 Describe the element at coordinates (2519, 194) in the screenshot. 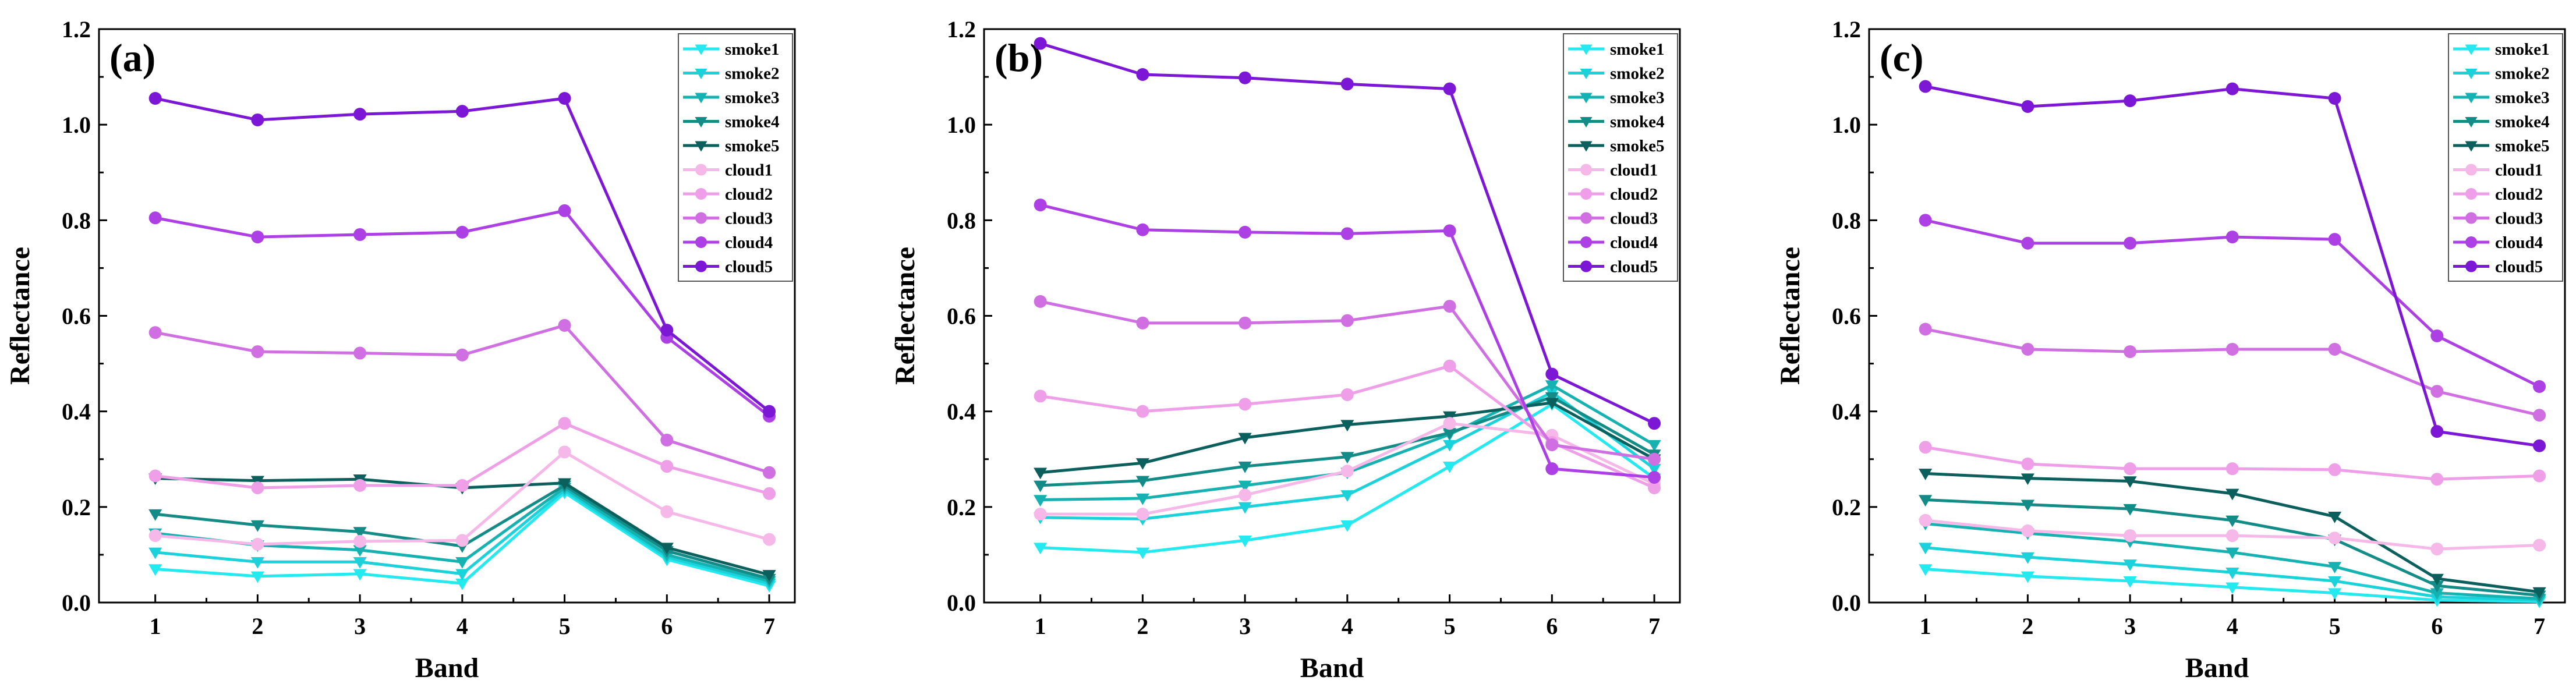

I see `legend-label-cloud2: cloud2` at that location.